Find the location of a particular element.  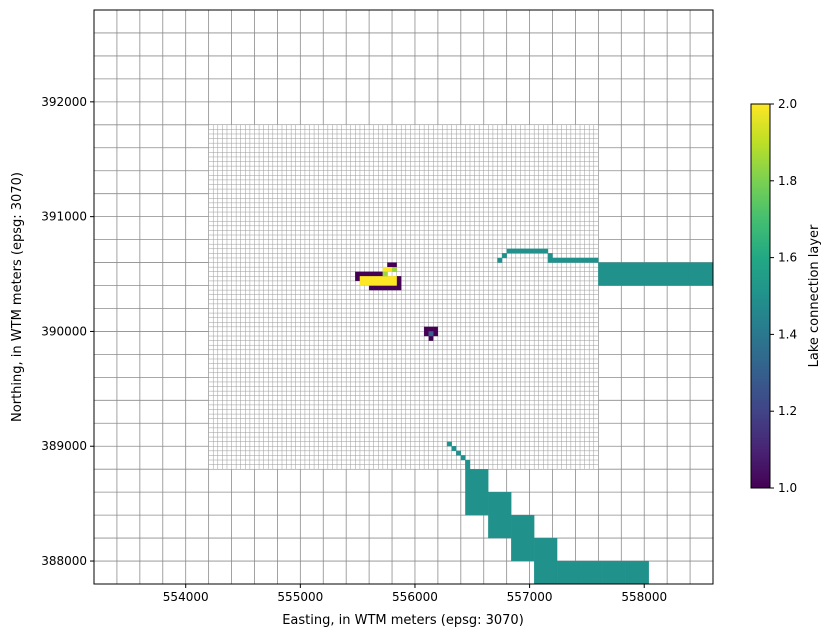

y-tick-label: 391000 is located at coordinates (64, 217).